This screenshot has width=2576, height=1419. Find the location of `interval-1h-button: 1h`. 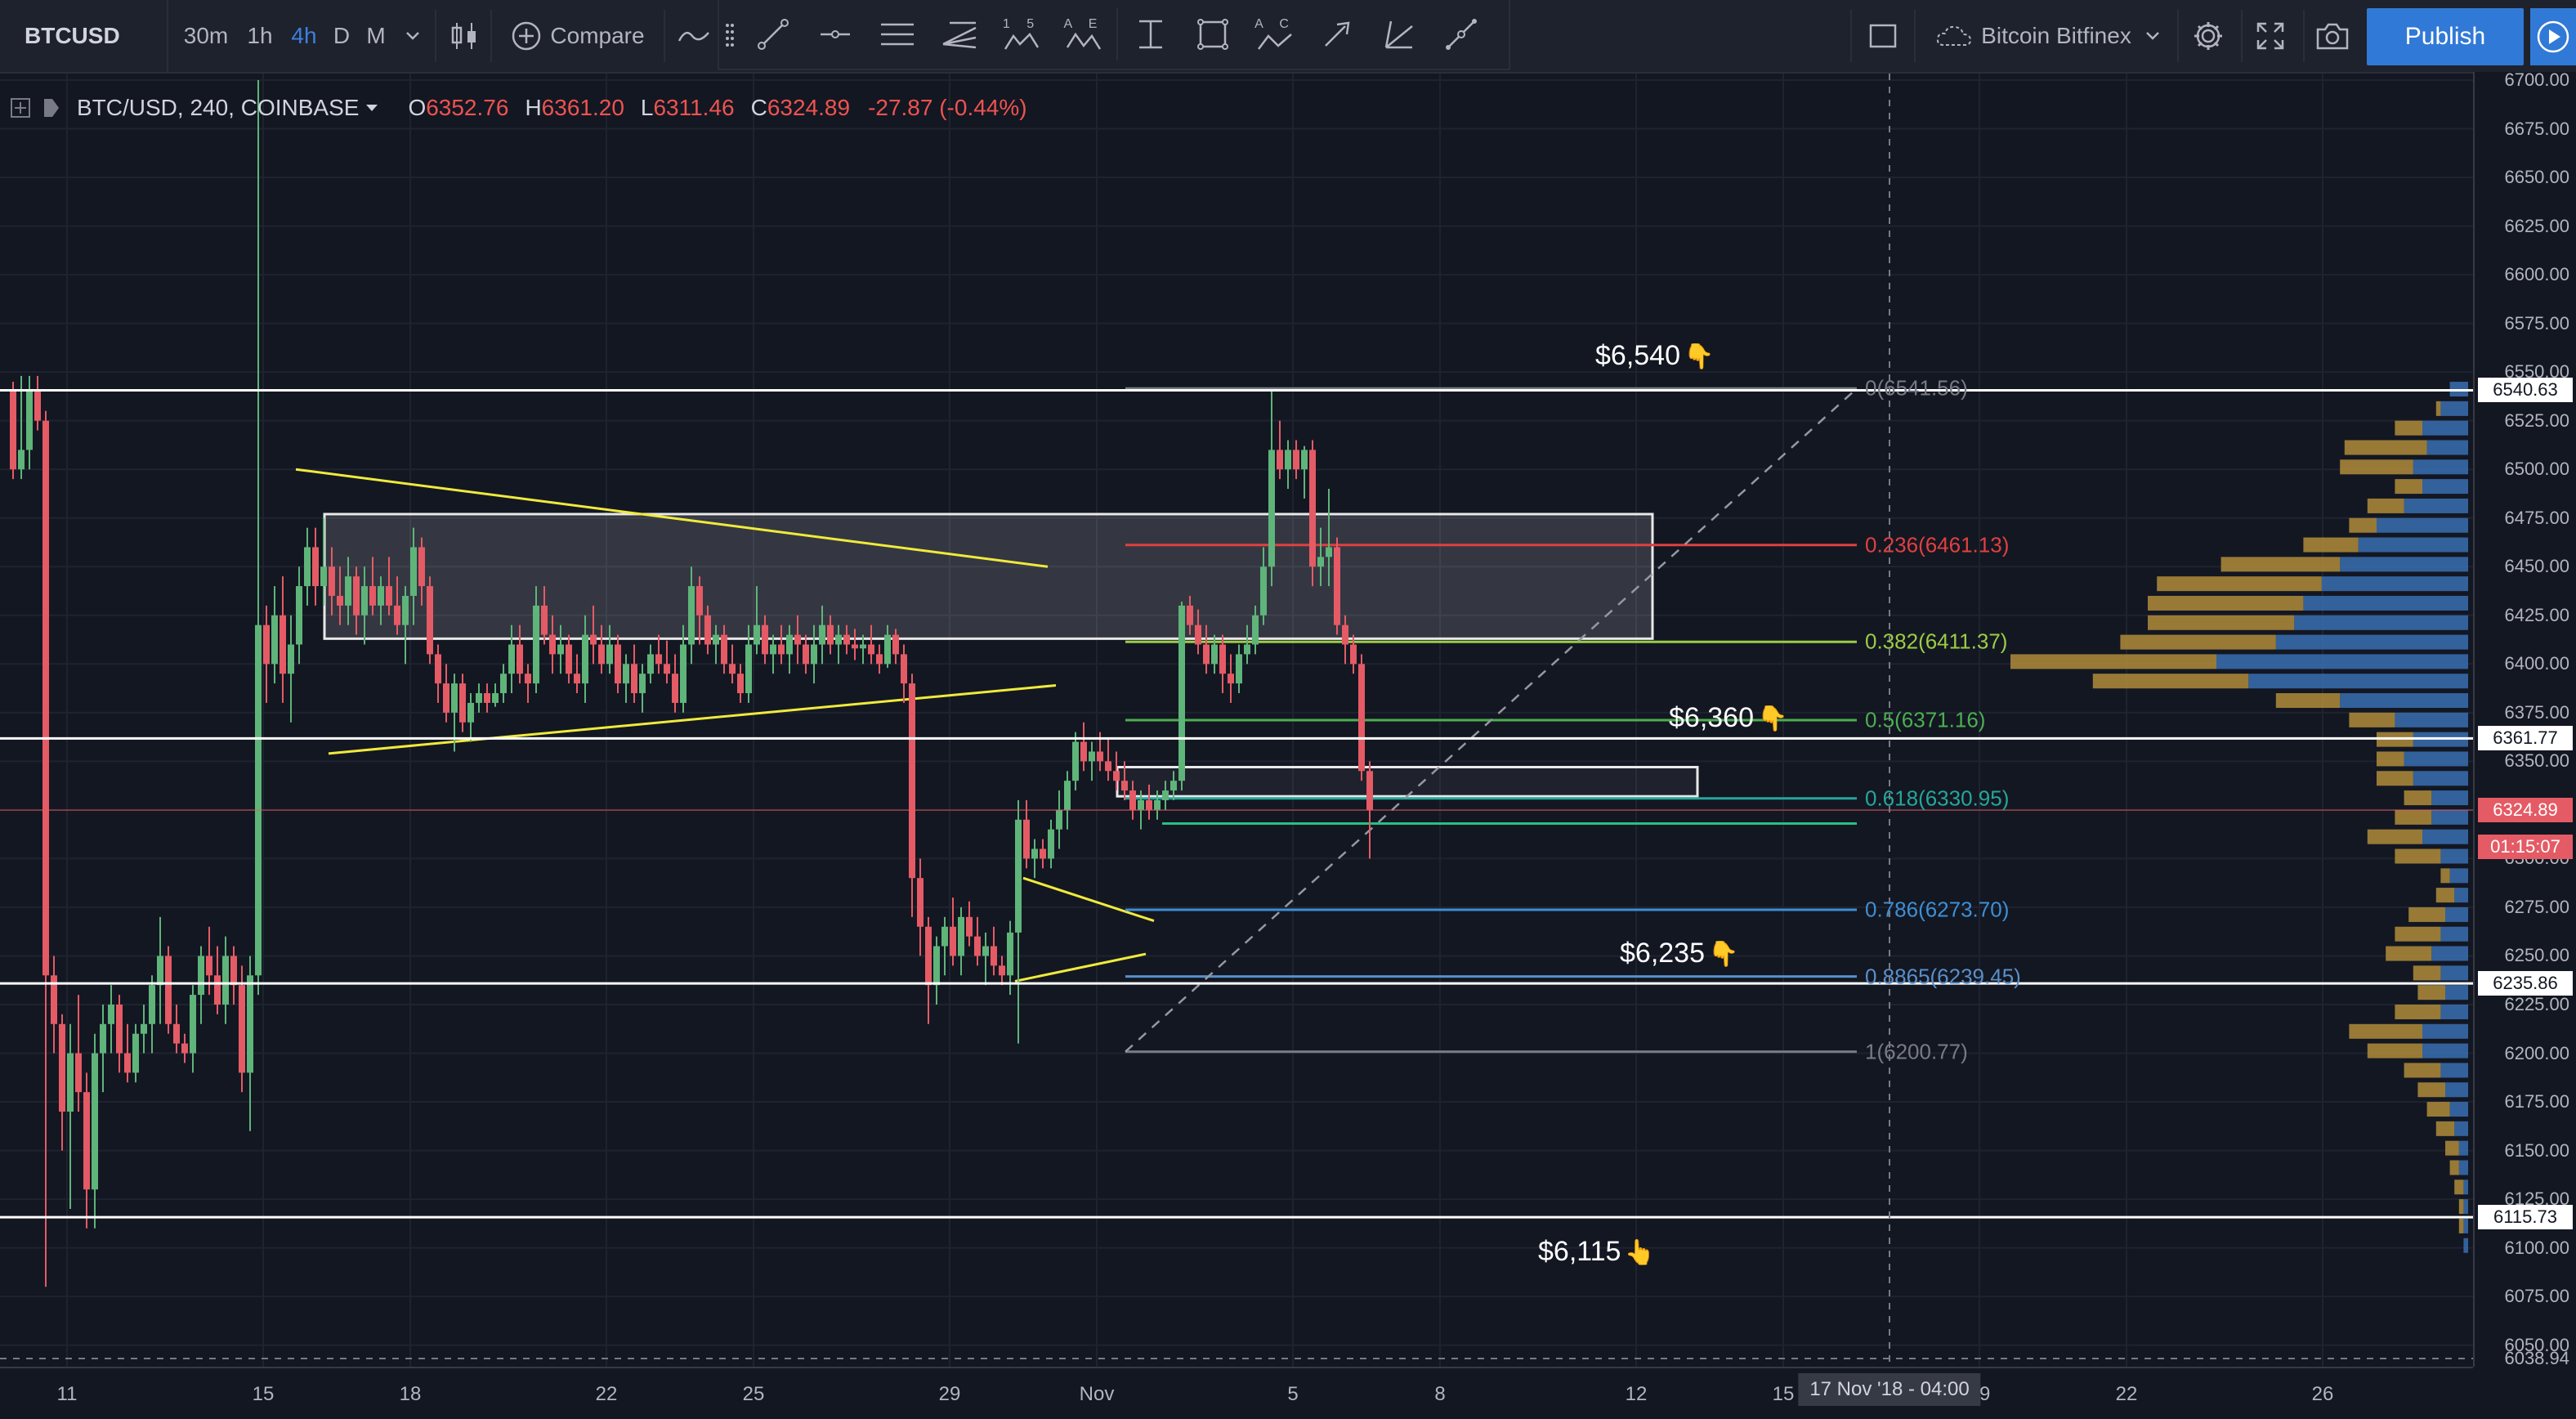

interval-1h-button: 1h is located at coordinates (260, 36).